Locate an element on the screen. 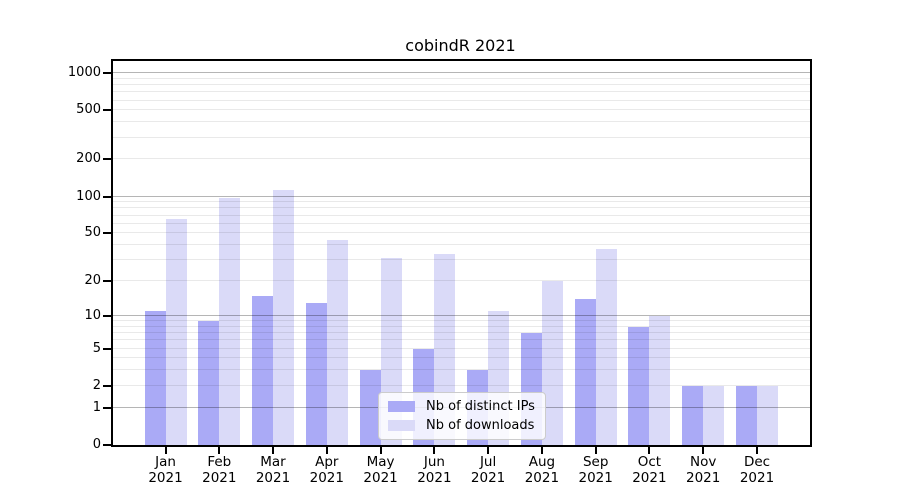 The height and width of the screenshot is (500, 900). legend-label-downloads: Nb of downloads is located at coordinates (480, 425).